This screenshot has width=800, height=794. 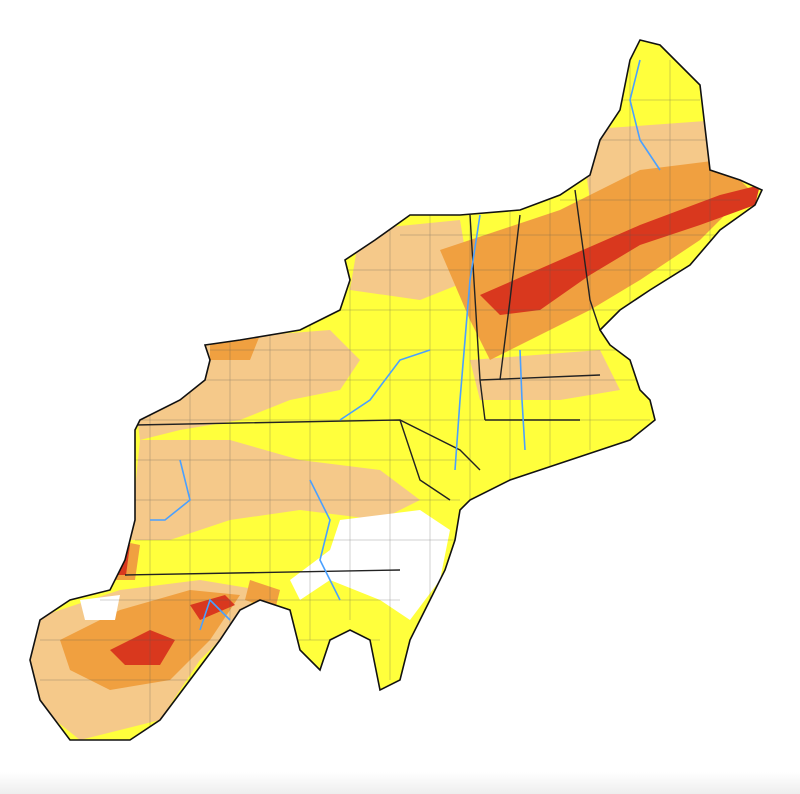 What do you see at coordinates (400, 783) in the screenshot?
I see `bottom-strip` at bounding box center [400, 783].